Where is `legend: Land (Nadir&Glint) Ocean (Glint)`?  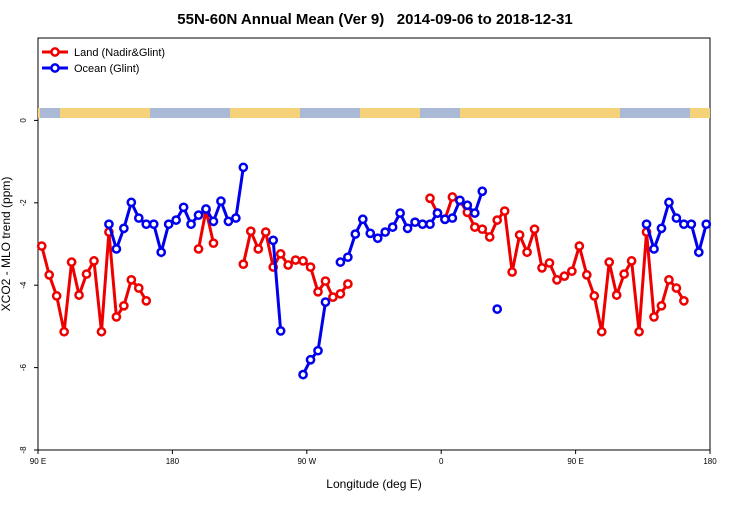 legend: Land (Nadir&Glint) Ocean (Glint) is located at coordinates (103, 61).